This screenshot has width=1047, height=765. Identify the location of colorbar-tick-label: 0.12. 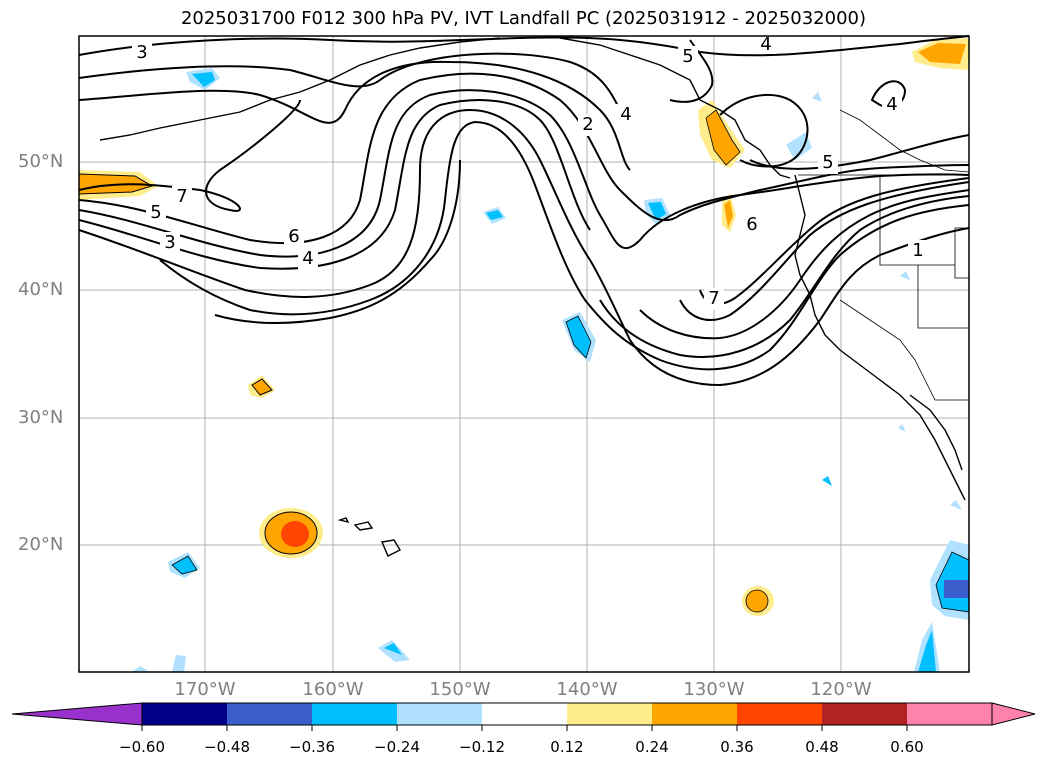
(567, 747).